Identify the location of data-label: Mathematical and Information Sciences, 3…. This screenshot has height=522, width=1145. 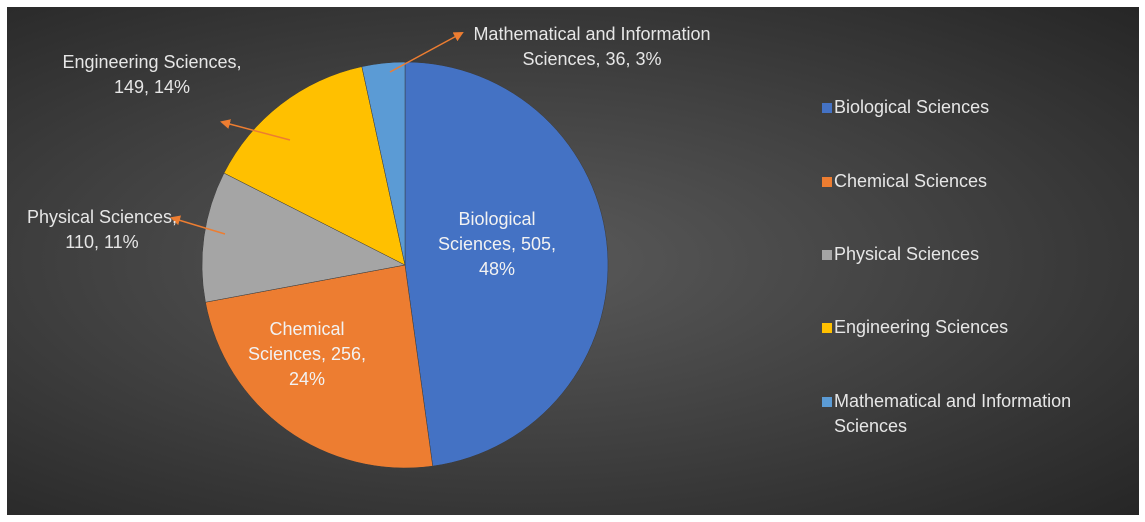
(592, 46).